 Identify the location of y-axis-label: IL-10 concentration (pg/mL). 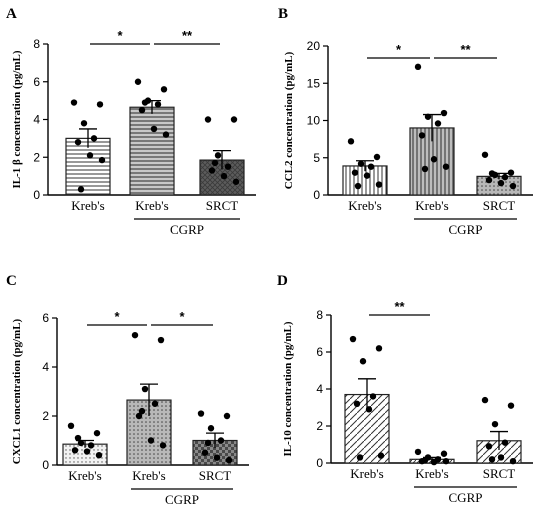
(288, 388).